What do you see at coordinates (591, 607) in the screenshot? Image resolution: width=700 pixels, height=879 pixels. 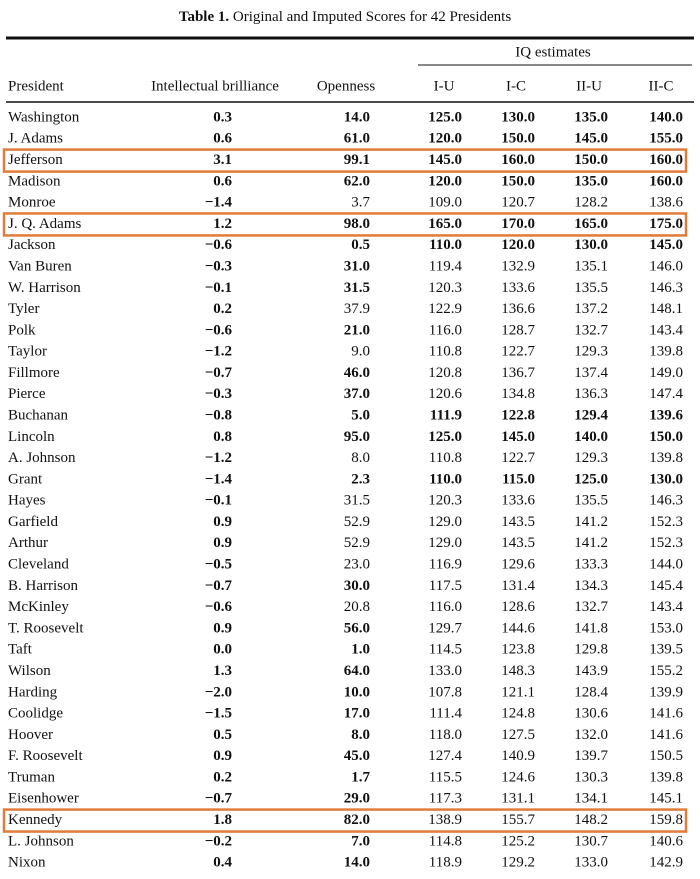 I see `score-cell: 132.7` at bounding box center [591, 607].